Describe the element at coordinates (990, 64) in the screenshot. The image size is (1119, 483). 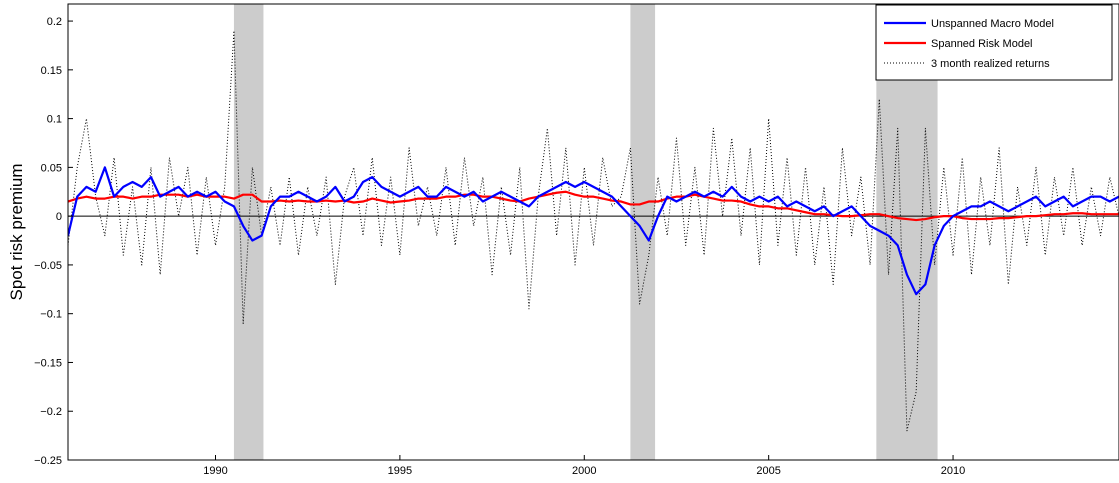
I see `legend-label: 3 month realized returns` at that location.